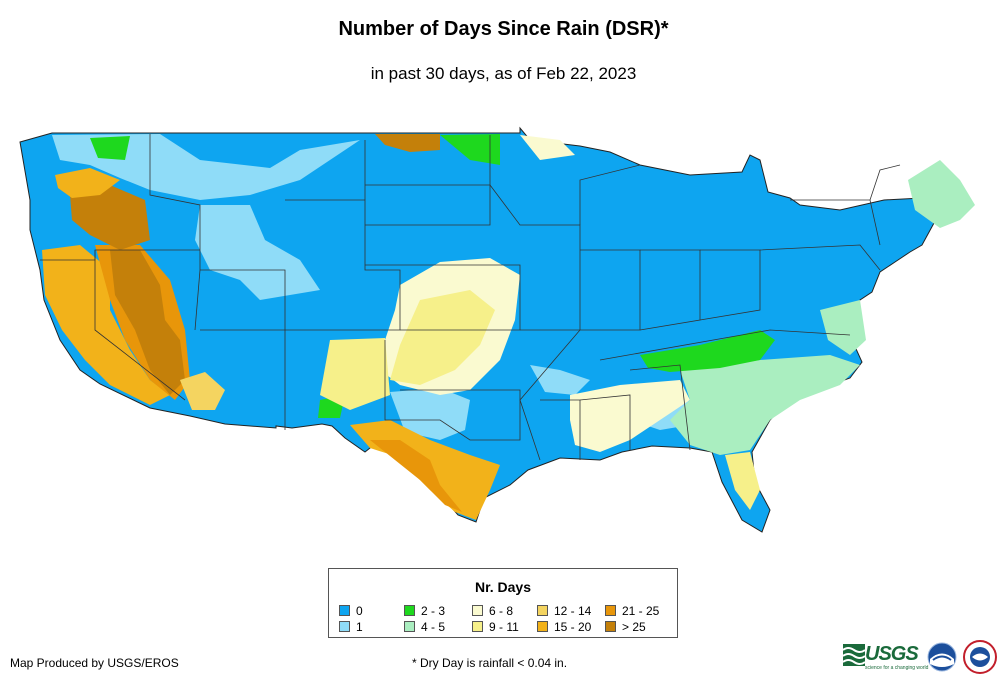  Describe the element at coordinates (897, 668) in the screenshot. I see `usgs-tagline: science for a changing world` at that location.